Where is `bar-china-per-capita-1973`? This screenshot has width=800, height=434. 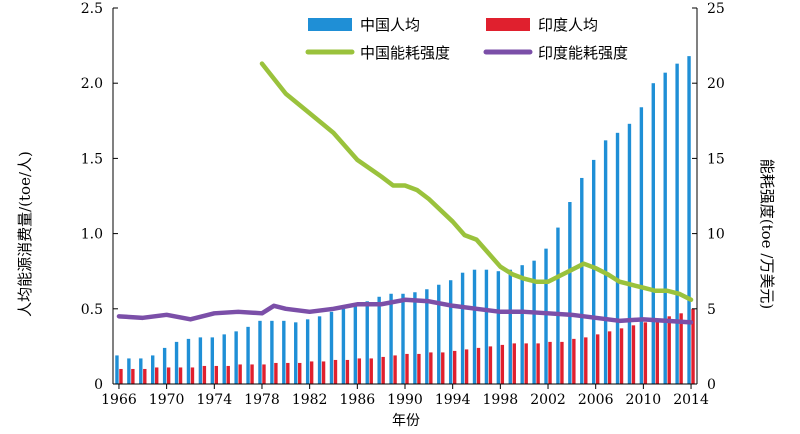
bar-china-per-capita-1973 is located at coordinates (200, 360).